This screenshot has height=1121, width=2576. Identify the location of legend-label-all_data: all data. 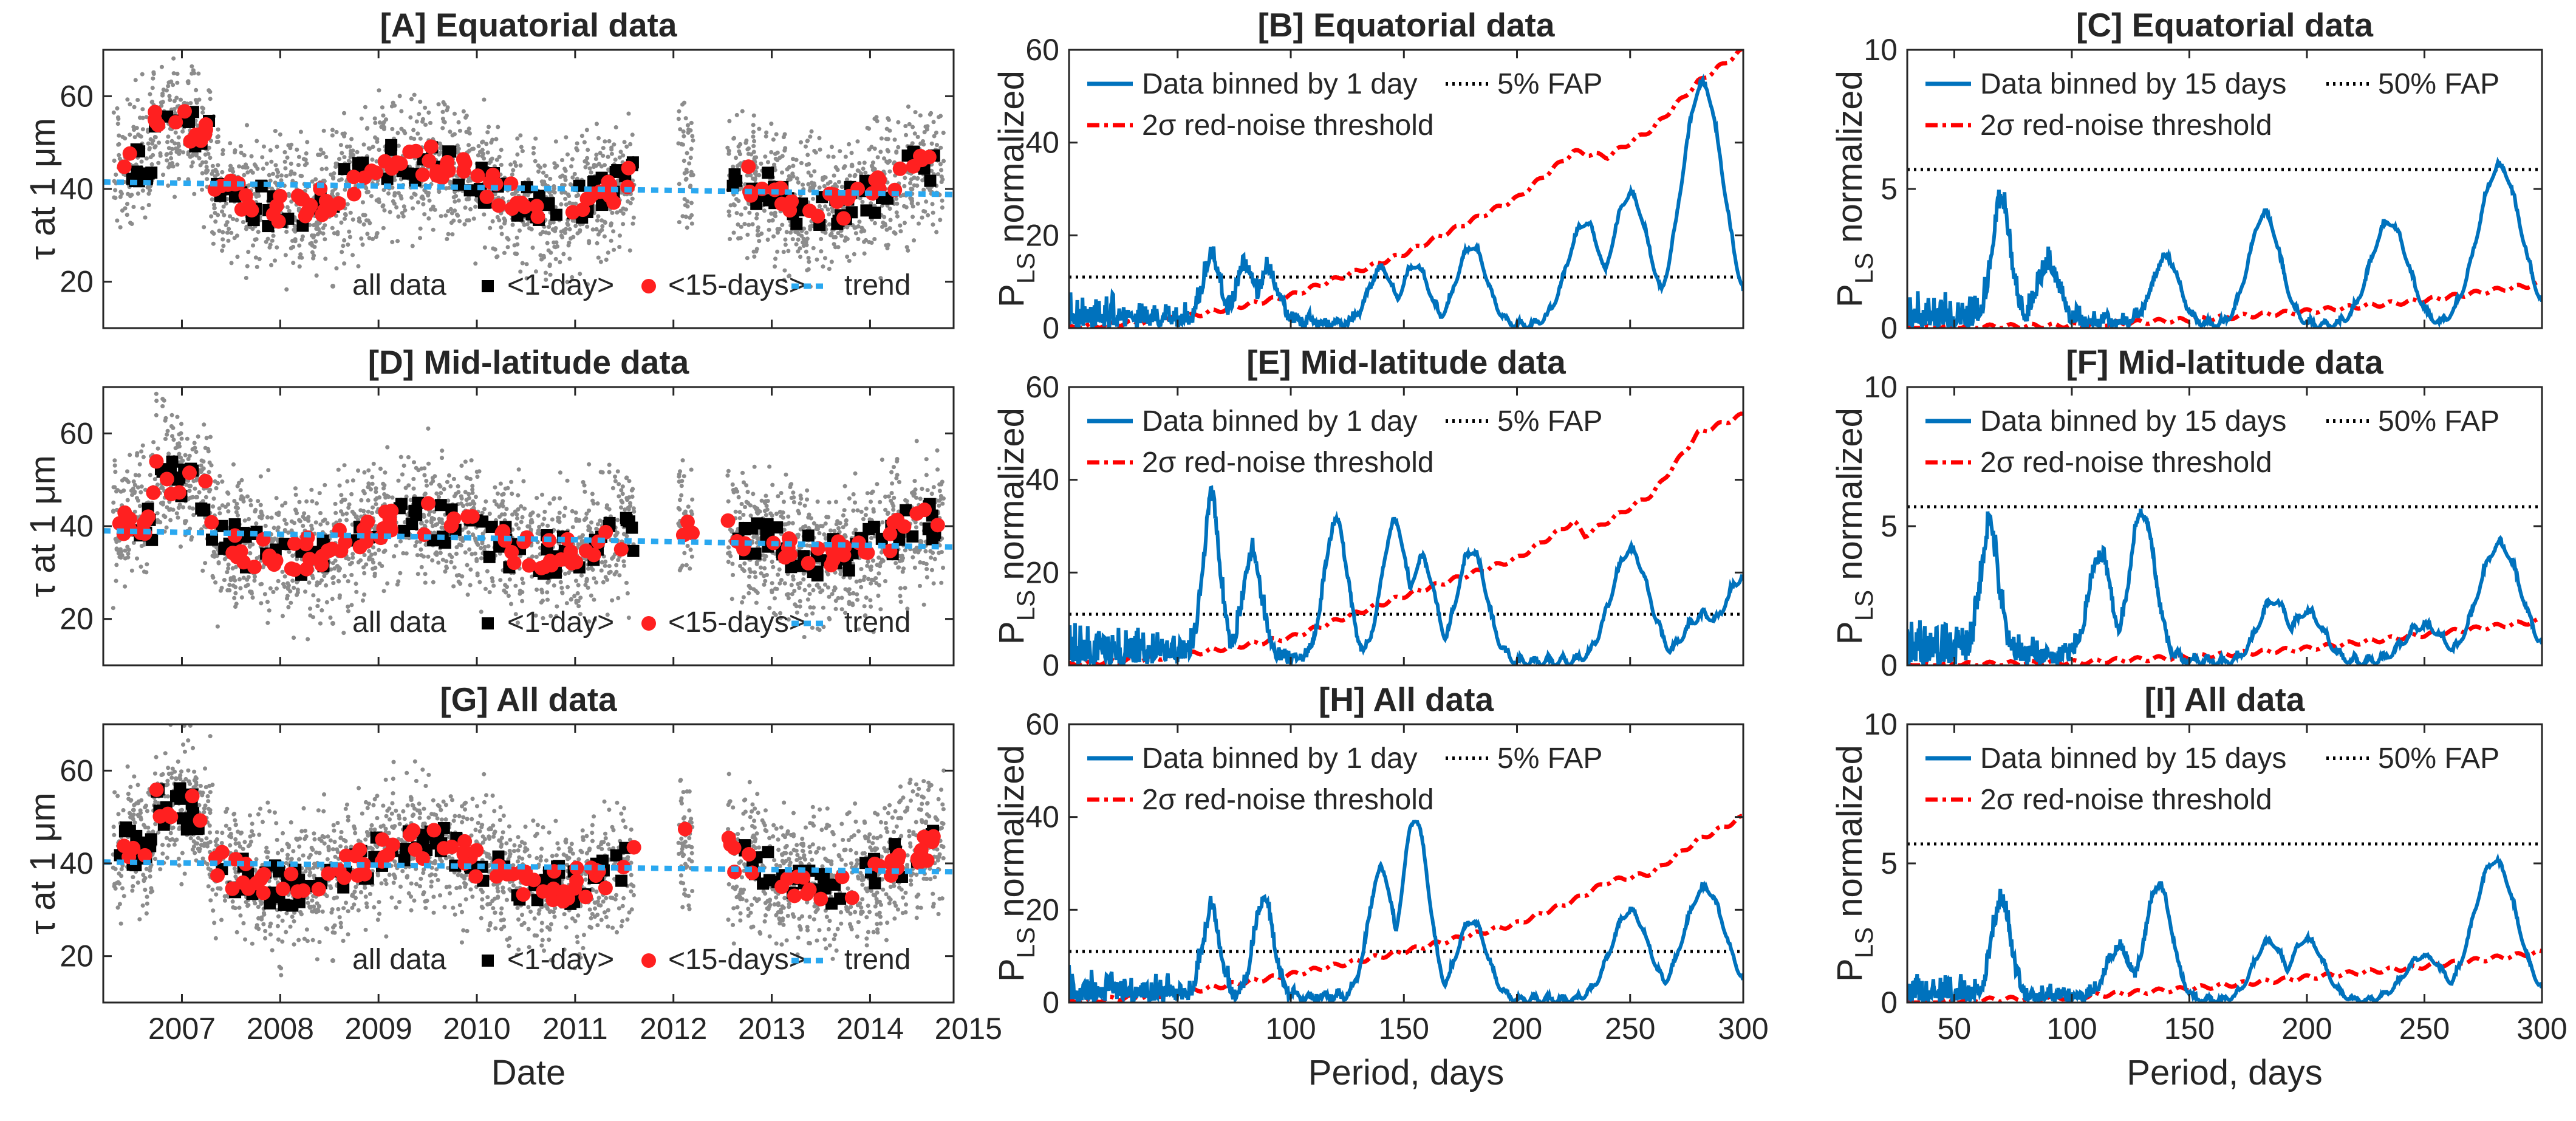
(399, 622).